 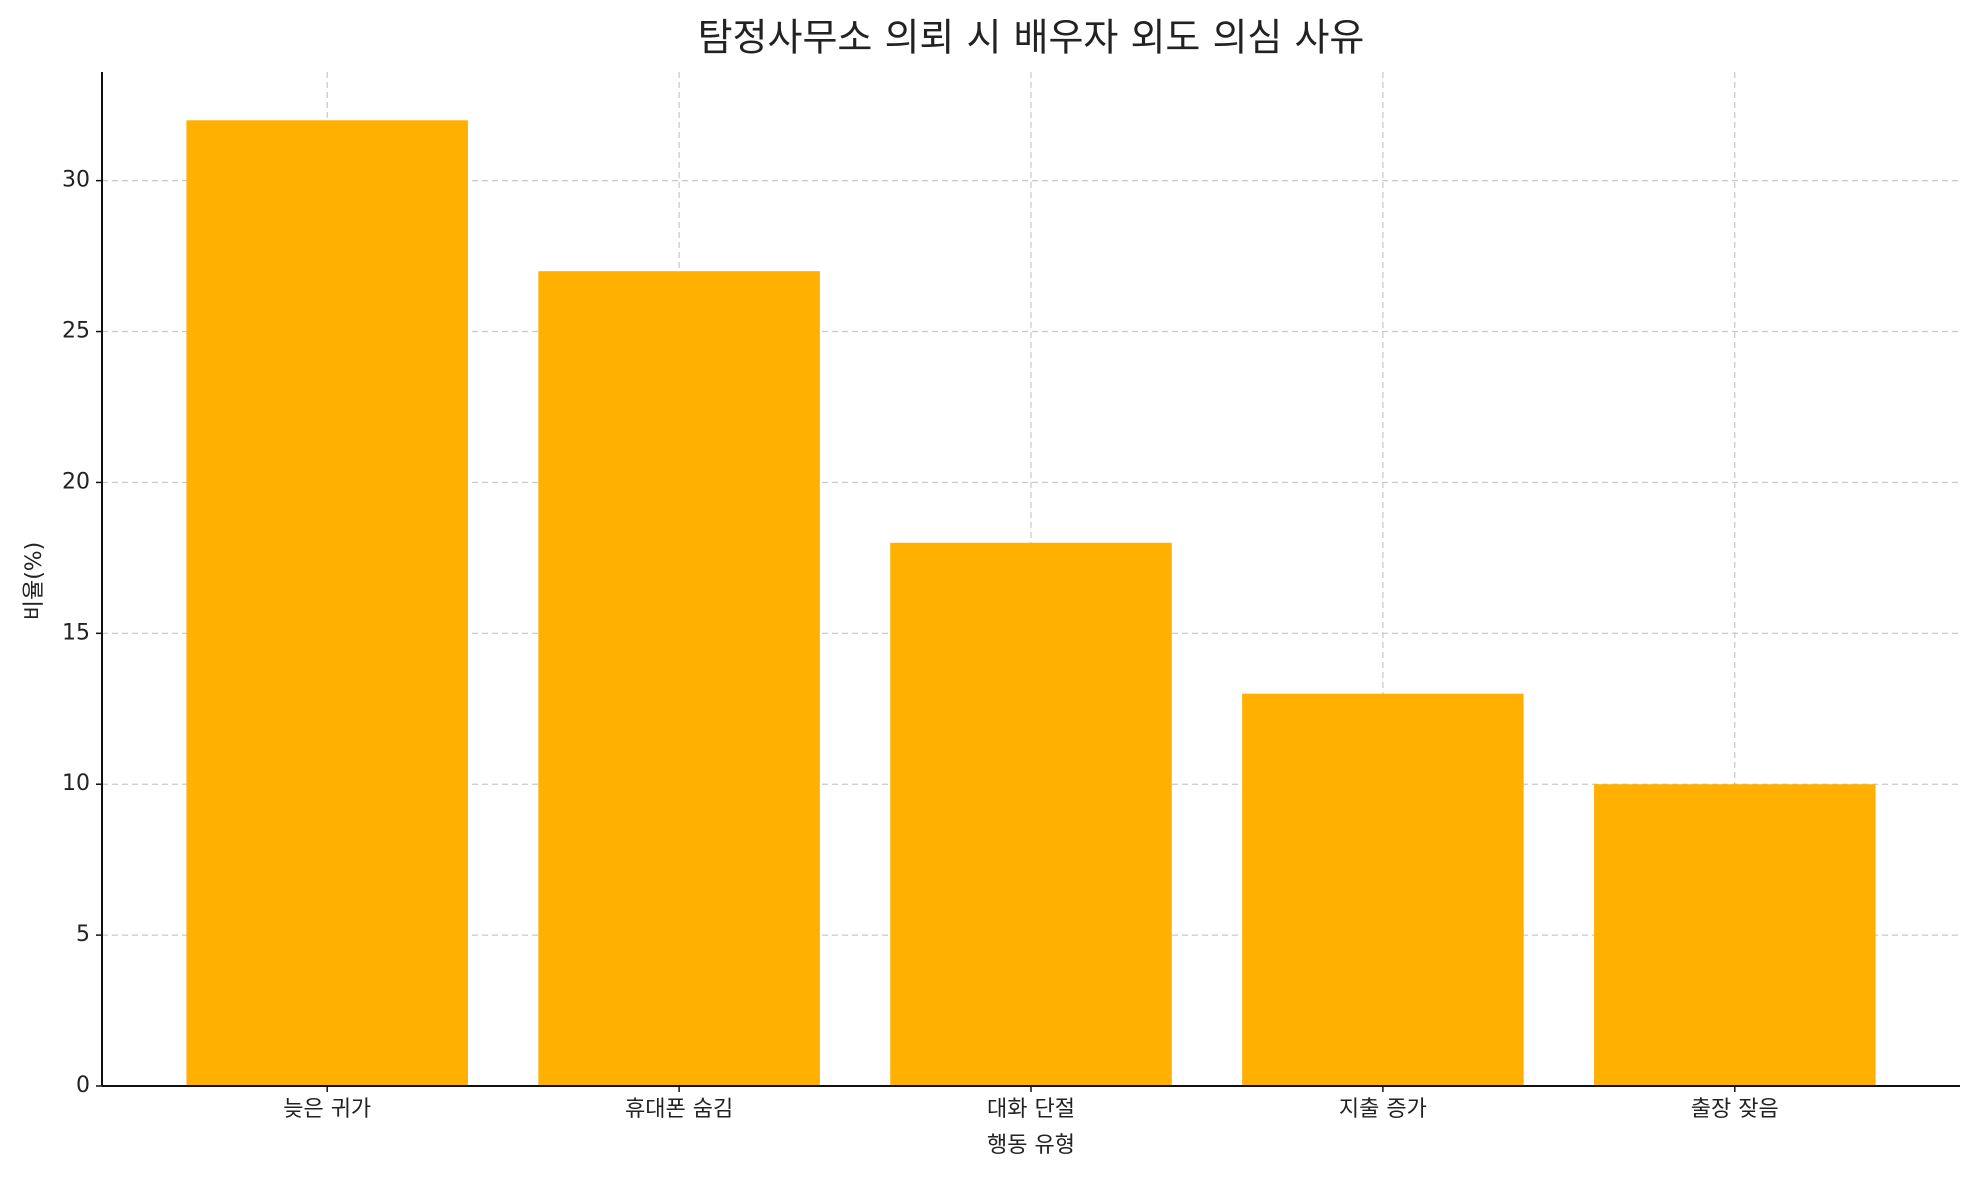 I want to click on y-tick-label: 30, so click(x=76, y=180).